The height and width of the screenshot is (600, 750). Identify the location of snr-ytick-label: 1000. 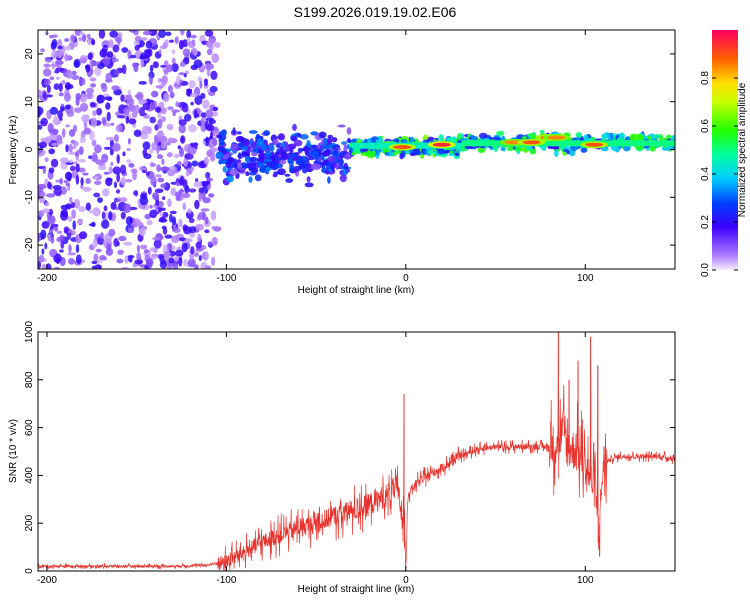
(29, 331).